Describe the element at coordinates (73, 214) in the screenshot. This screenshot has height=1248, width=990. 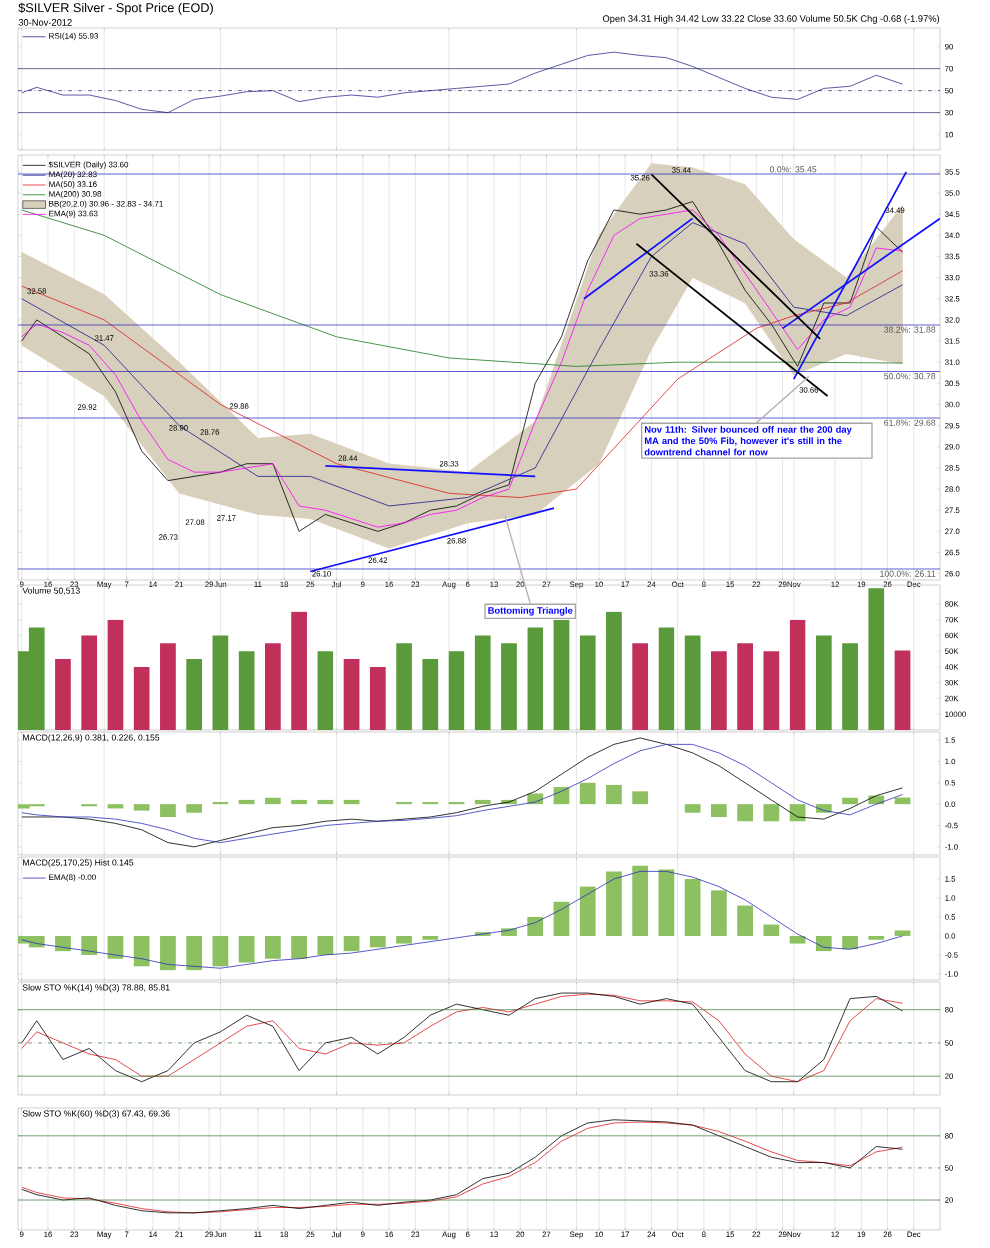
I see `legend-label: EMA(9) 33.63` at that location.